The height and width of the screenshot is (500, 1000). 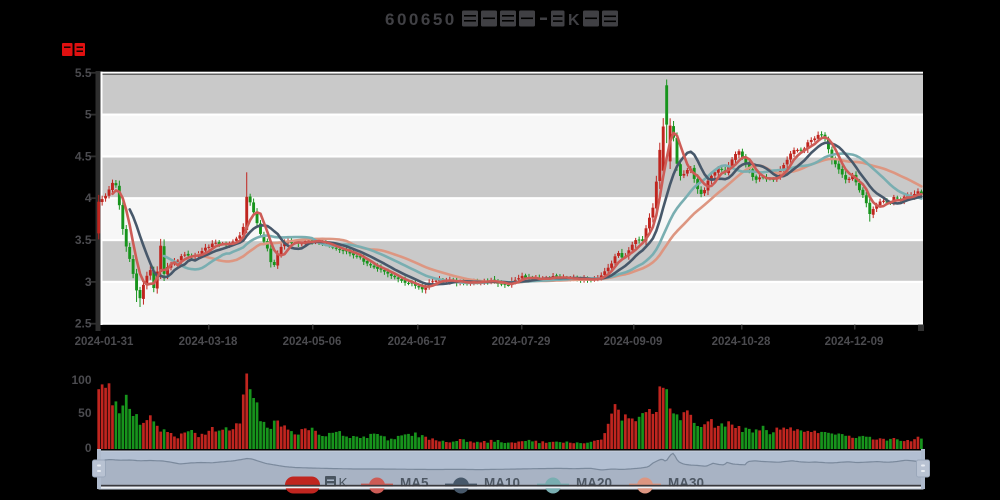 What do you see at coordinates (521, 342) in the screenshot?
I see `svg-text: 2024-07-29` at bounding box center [521, 342].